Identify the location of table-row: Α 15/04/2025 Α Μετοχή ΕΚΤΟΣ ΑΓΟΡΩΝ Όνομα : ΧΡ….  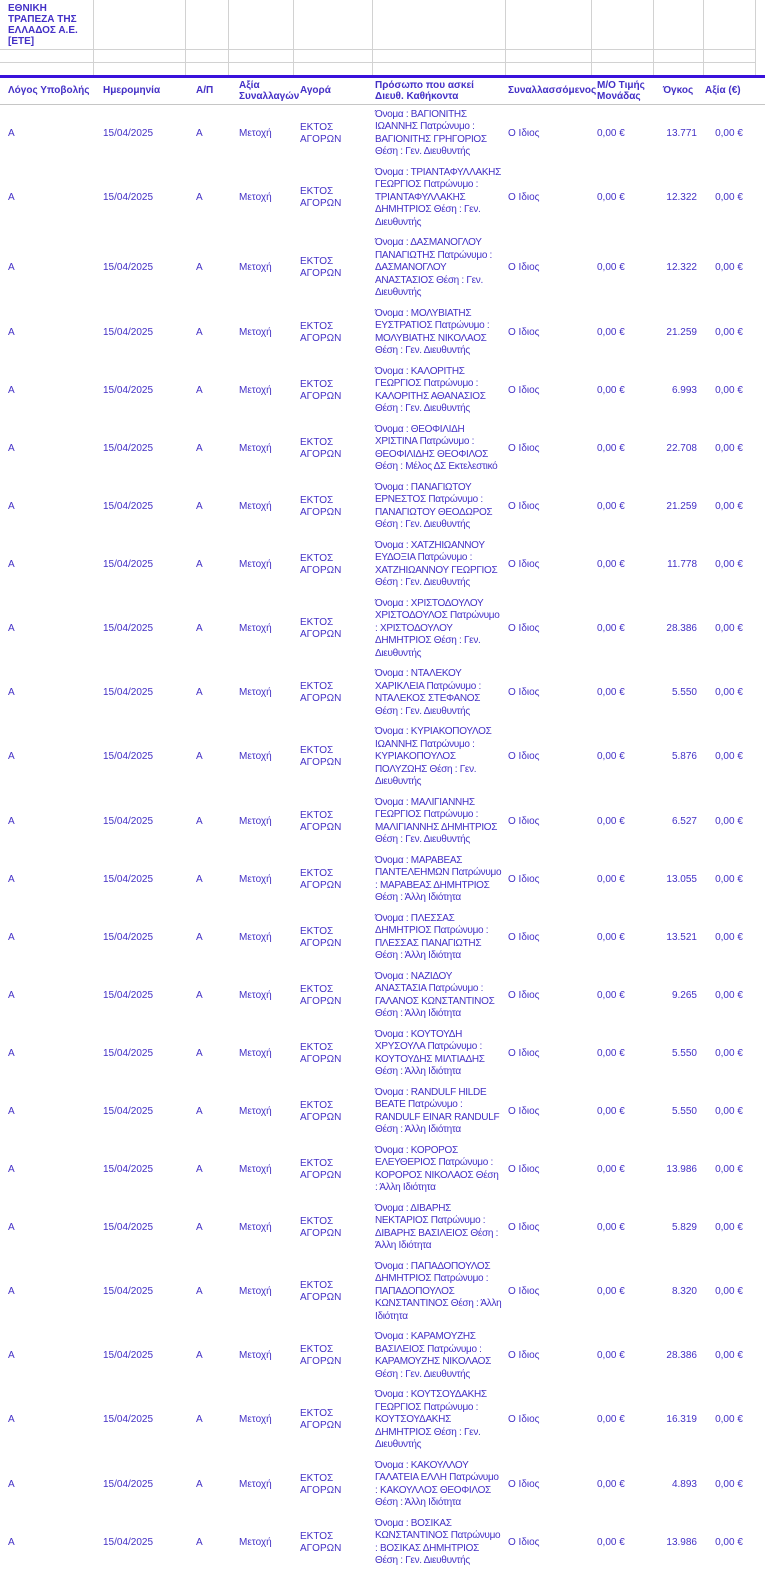
(377, 629).